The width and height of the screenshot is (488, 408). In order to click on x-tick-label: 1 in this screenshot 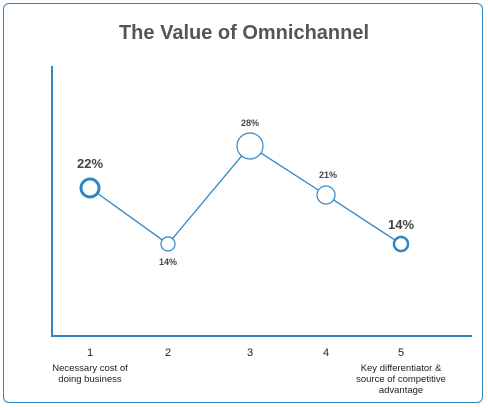, I will do `click(90, 353)`.